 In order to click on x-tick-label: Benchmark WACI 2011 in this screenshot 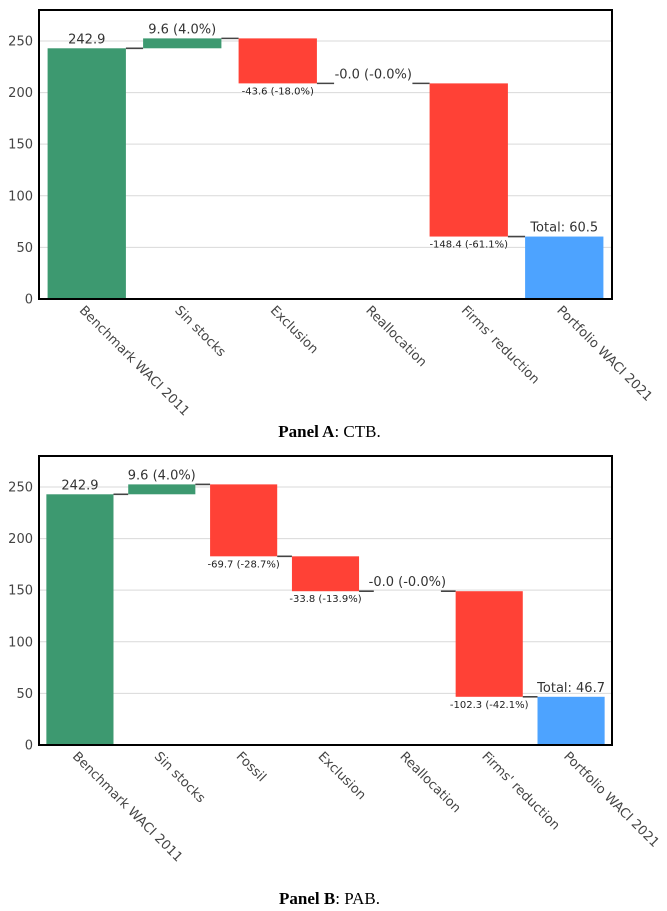, I will do `click(134, 361)`.